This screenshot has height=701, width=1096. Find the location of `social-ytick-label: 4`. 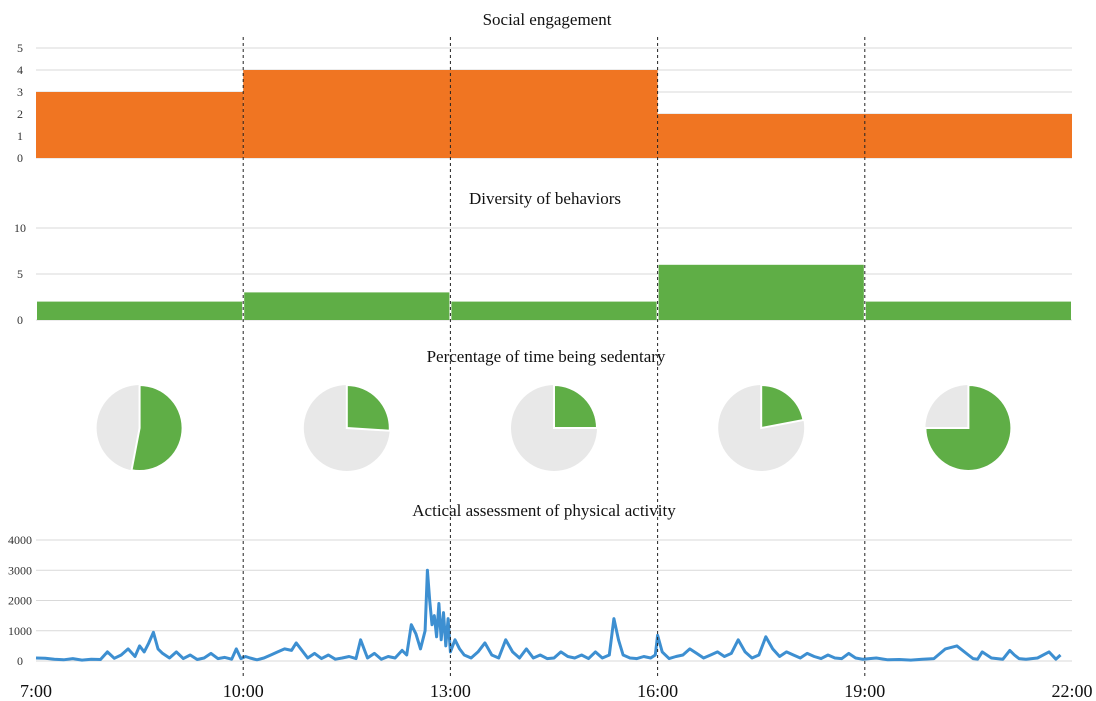

social-ytick-label: 4 is located at coordinates (20, 70).